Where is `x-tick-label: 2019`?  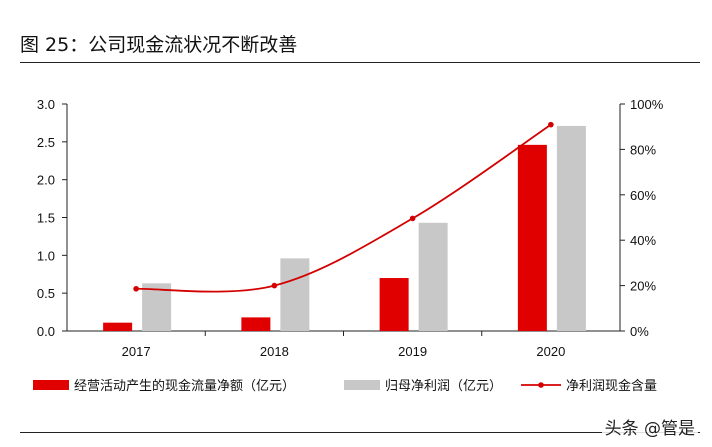
x-tick-label: 2019 is located at coordinates (412, 351).